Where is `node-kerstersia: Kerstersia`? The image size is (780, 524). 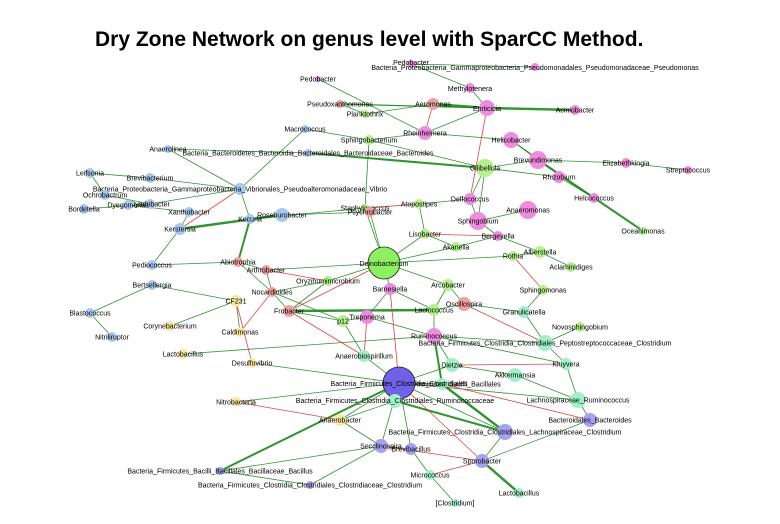
node-kerstersia: Kerstersia is located at coordinates (180, 229).